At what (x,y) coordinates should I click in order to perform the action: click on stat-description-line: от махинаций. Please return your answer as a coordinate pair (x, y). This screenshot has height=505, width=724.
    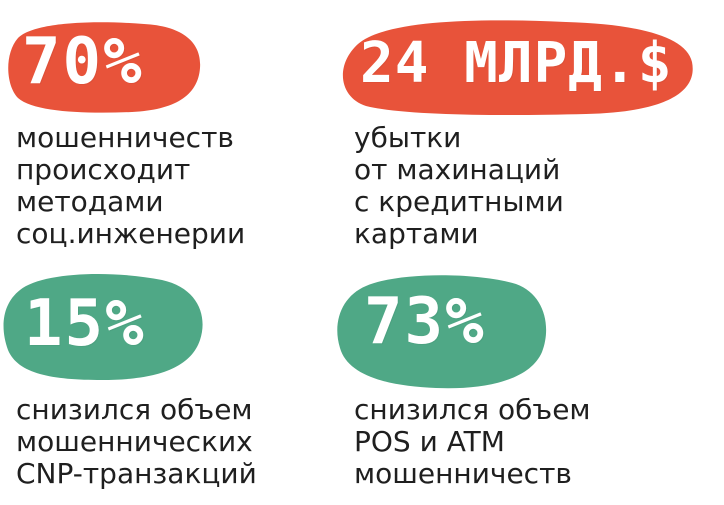
    Looking at the image, I should click on (457, 169).